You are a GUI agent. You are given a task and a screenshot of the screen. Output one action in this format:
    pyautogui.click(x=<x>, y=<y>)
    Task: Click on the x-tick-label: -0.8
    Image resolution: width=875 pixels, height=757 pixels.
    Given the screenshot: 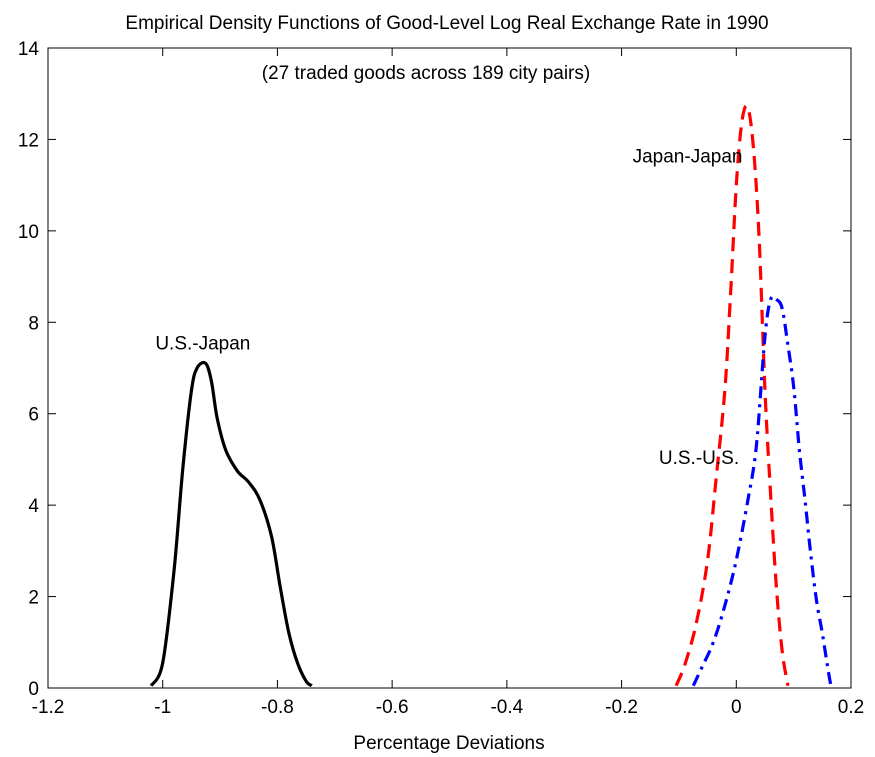 What is the action you would take?
    pyautogui.click(x=277, y=707)
    